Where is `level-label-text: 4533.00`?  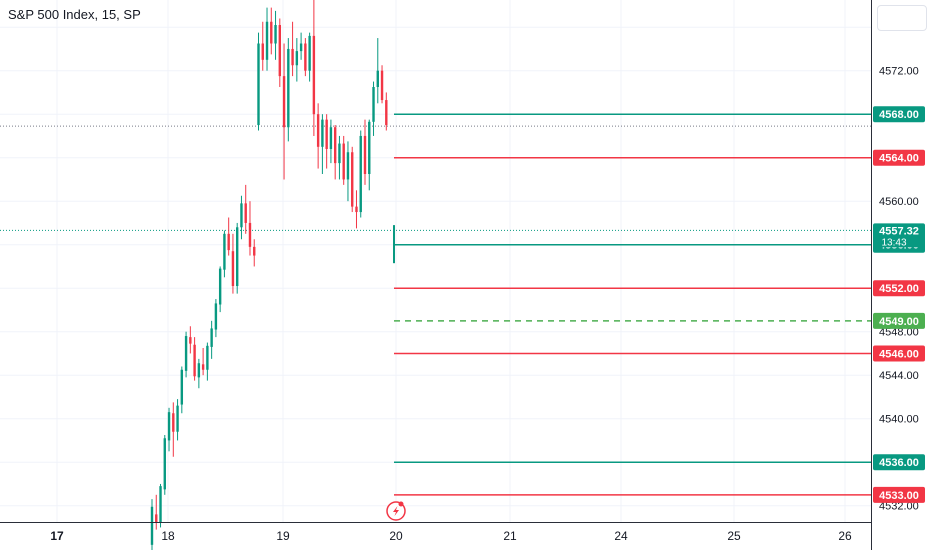 level-label-text: 4533.00 is located at coordinates (899, 496).